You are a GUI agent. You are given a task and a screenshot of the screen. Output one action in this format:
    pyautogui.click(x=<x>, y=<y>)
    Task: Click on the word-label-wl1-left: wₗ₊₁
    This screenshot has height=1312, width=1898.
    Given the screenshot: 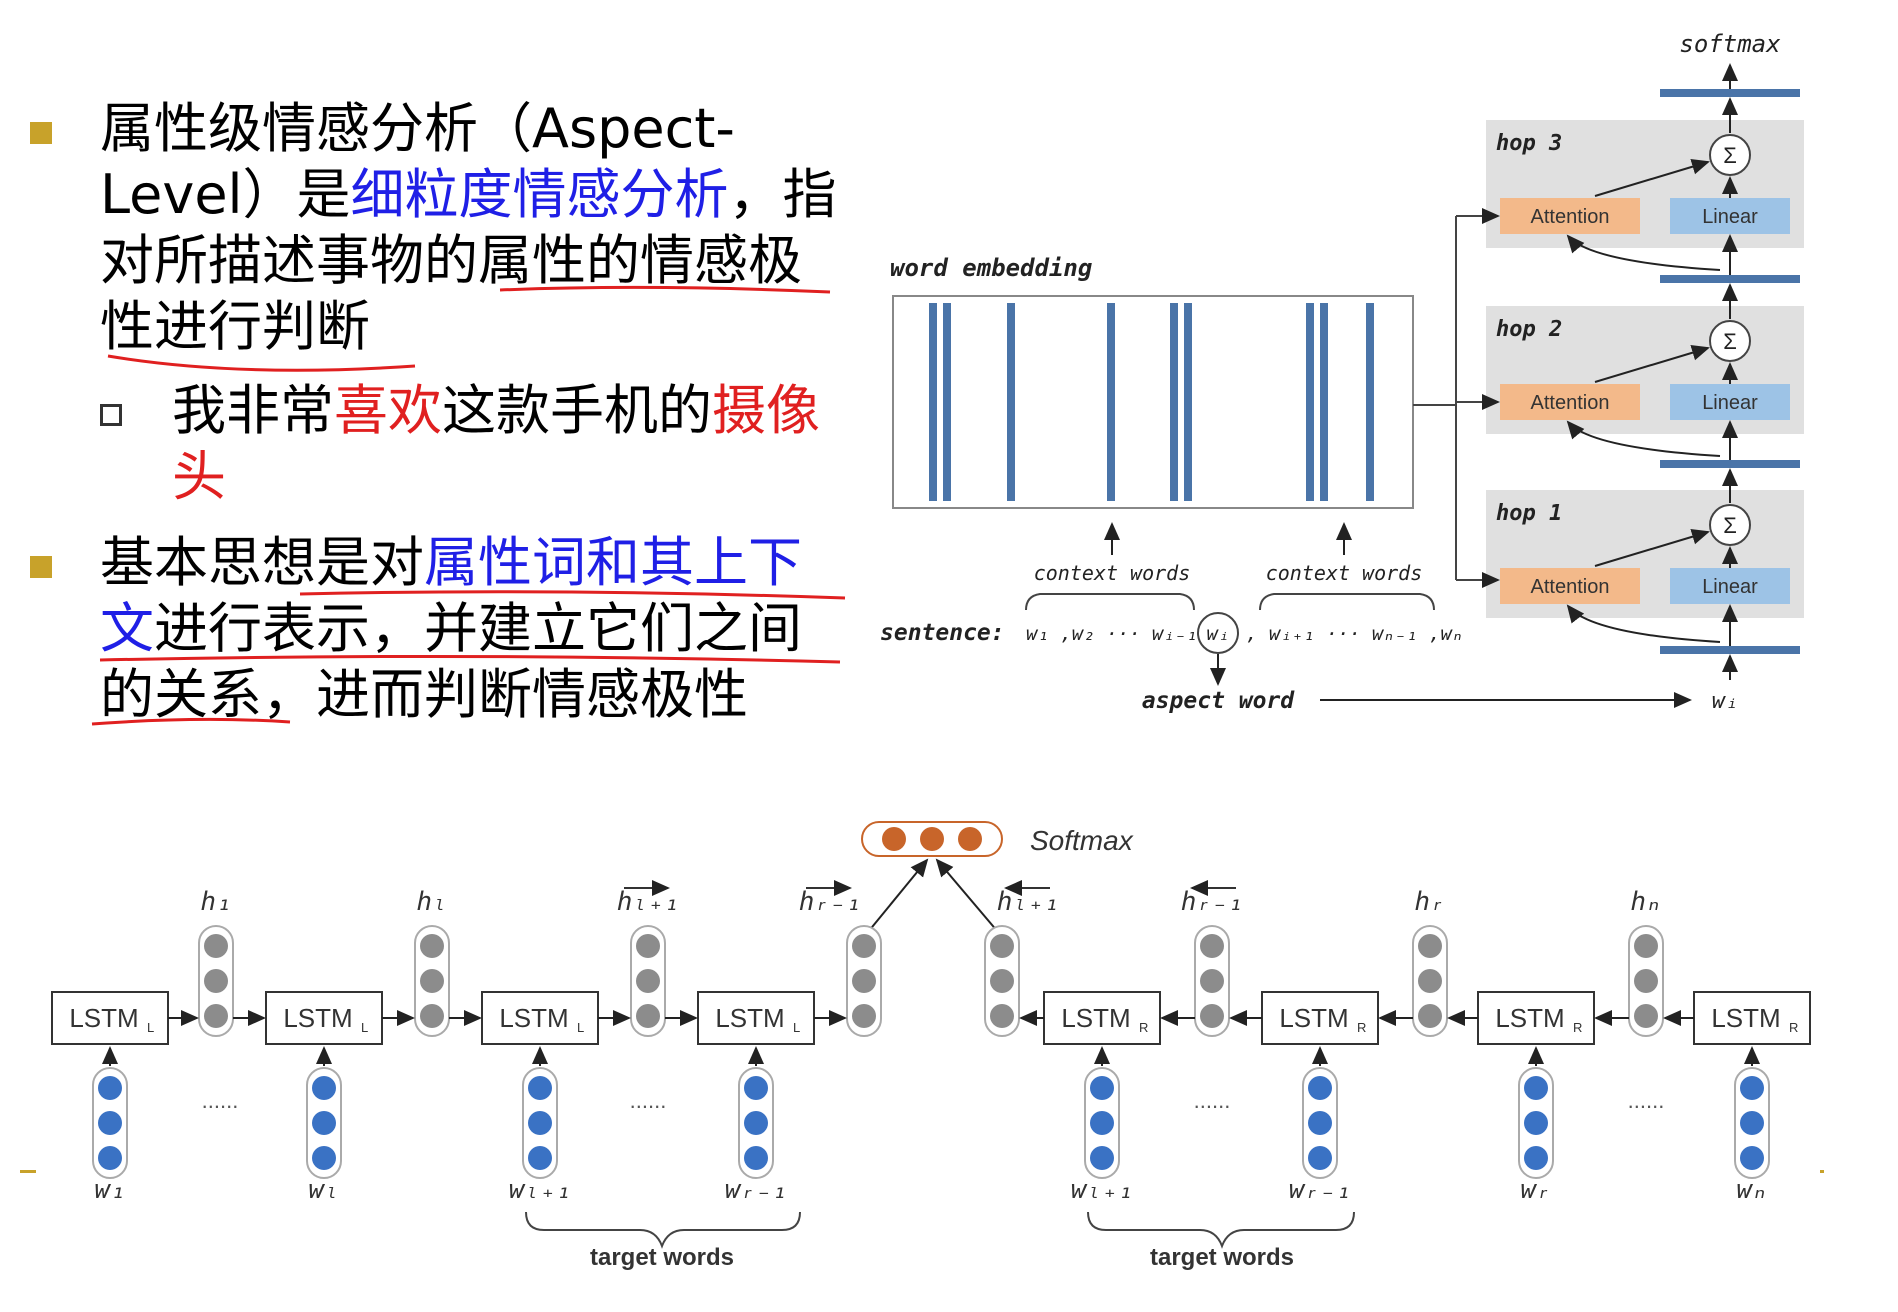 What is the action you would take?
    pyautogui.click(x=540, y=1190)
    